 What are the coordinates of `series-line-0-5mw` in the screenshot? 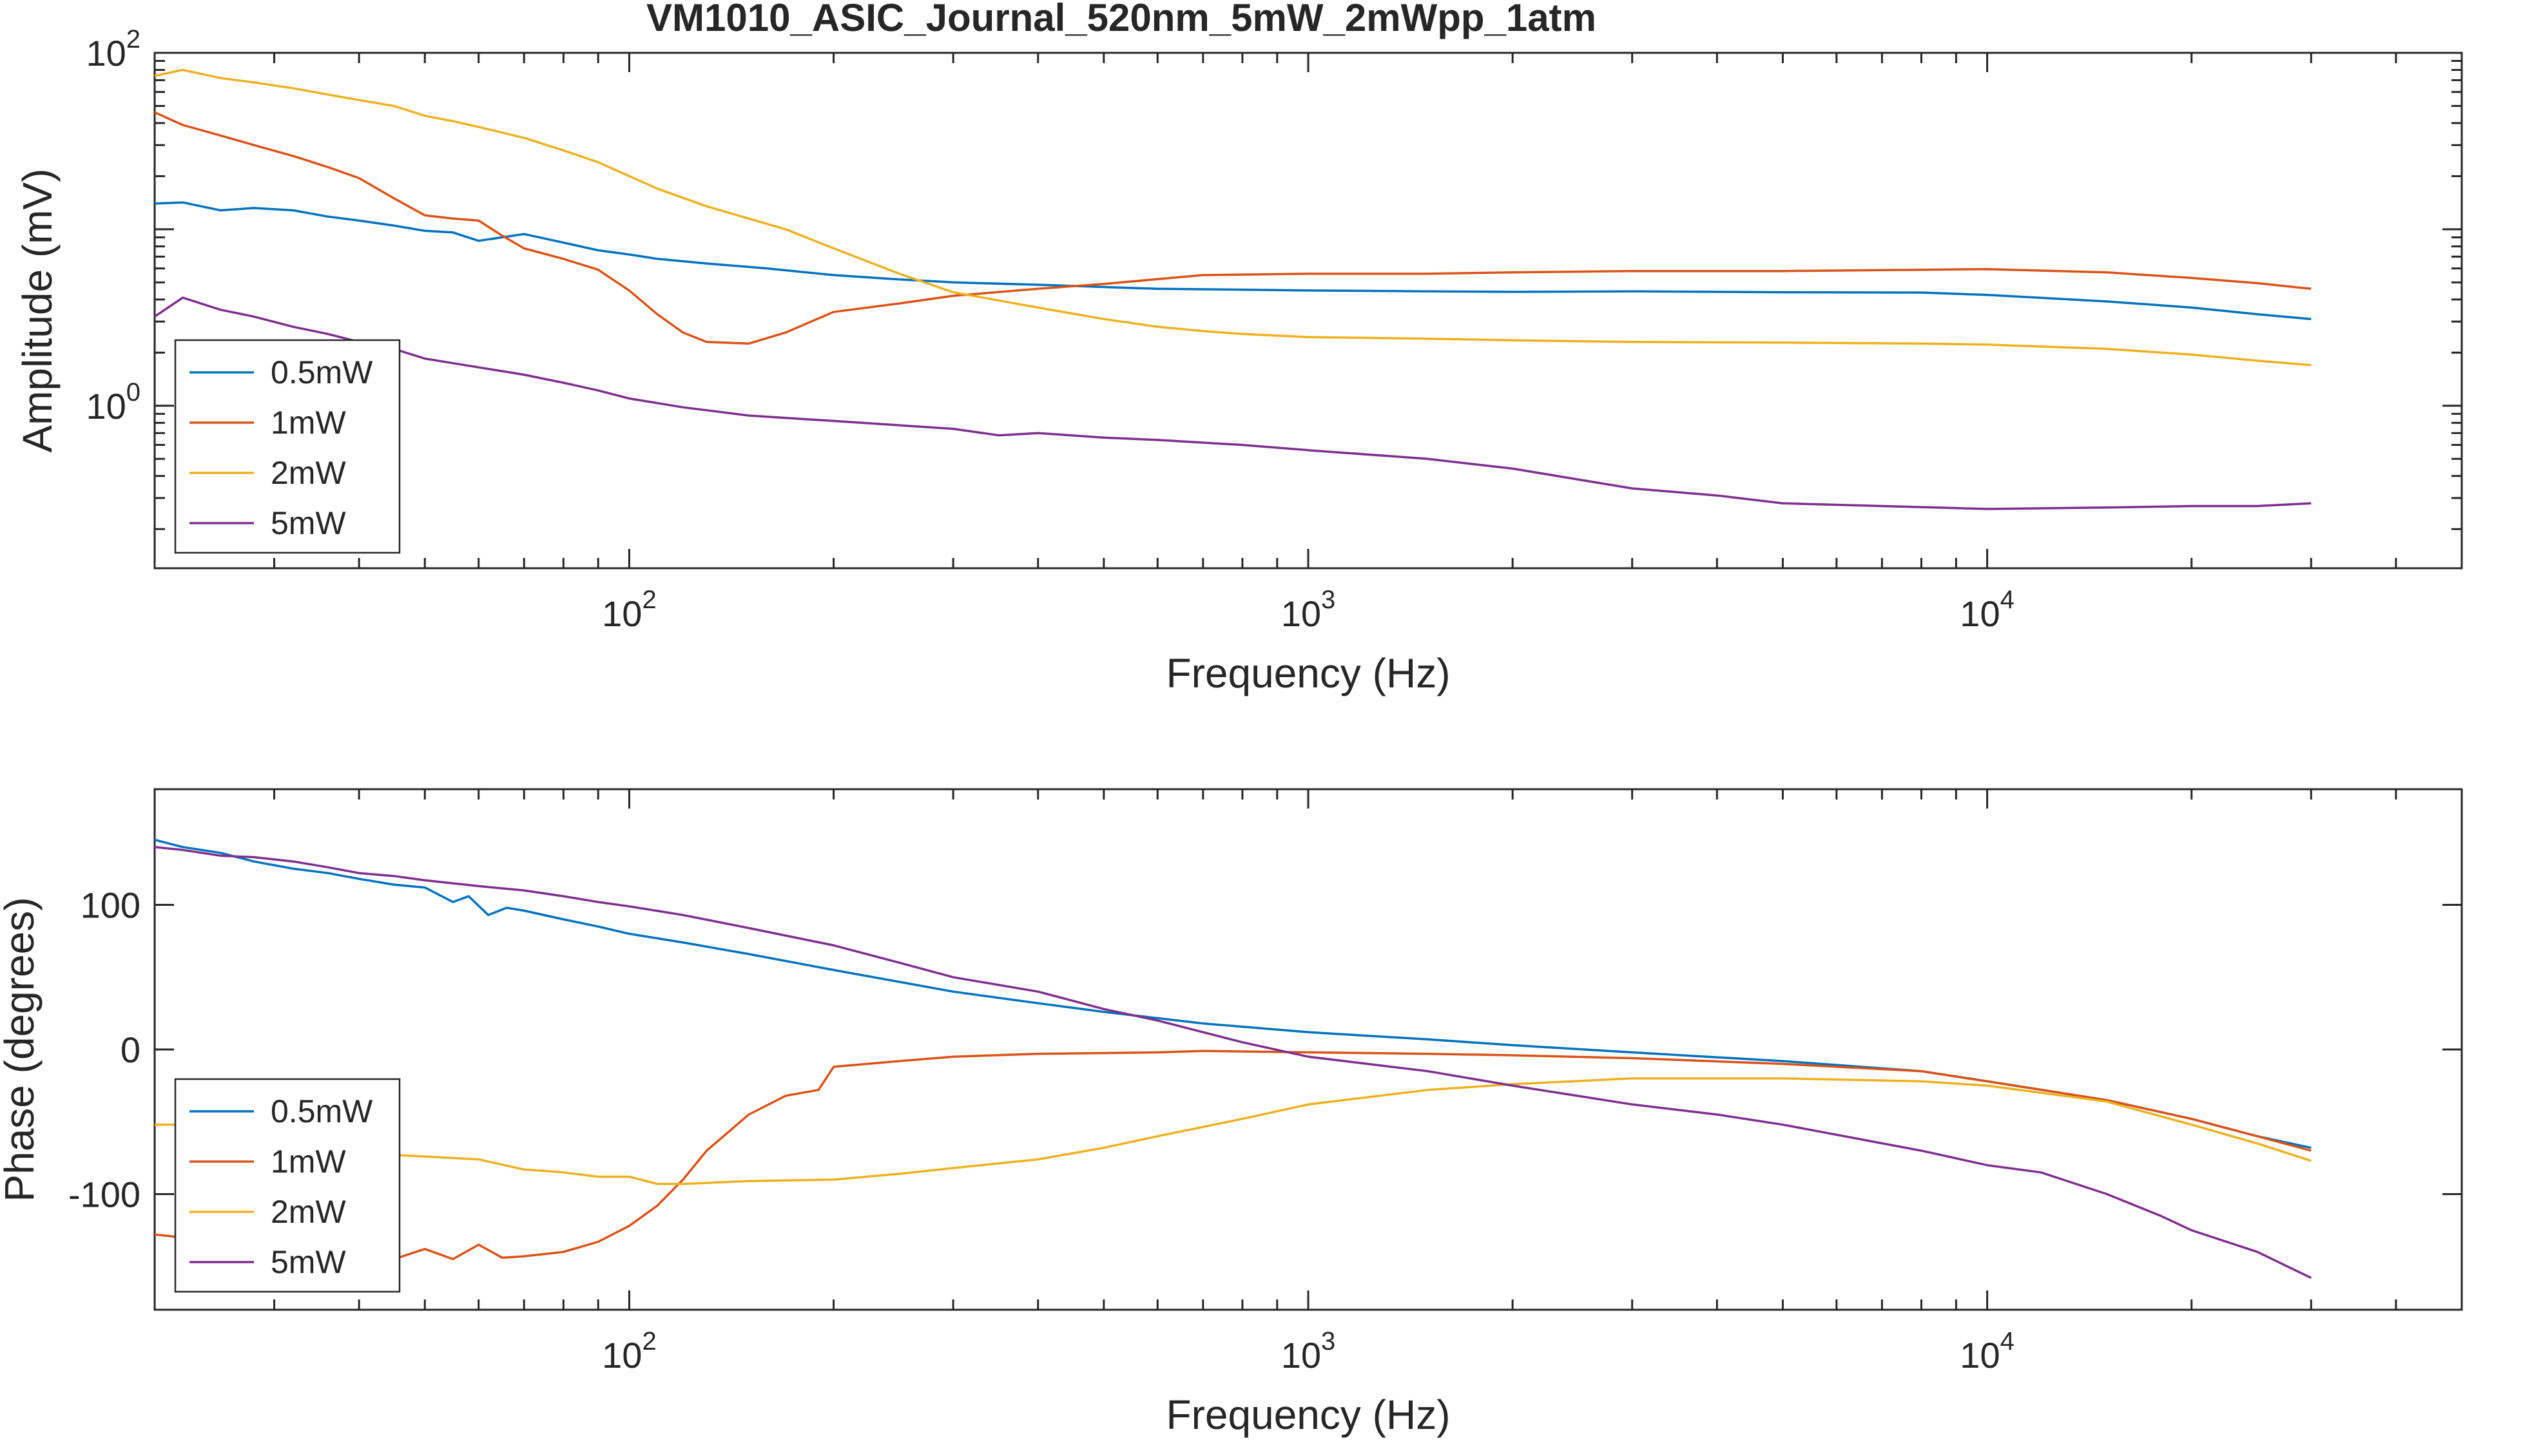 It's located at (1233, 260).